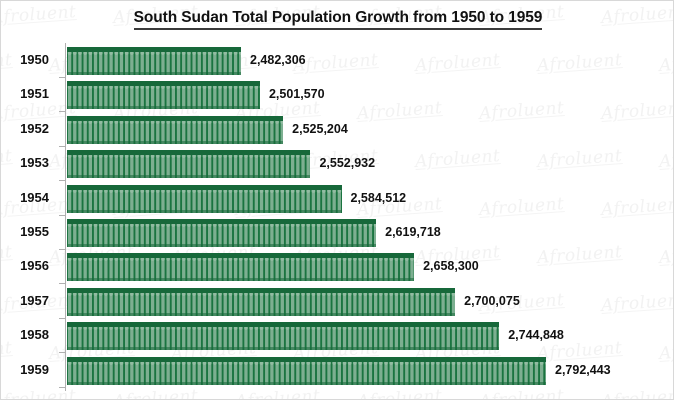  What do you see at coordinates (34, 335) in the screenshot?
I see `year-axis-label: 1958` at bounding box center [34, 335].